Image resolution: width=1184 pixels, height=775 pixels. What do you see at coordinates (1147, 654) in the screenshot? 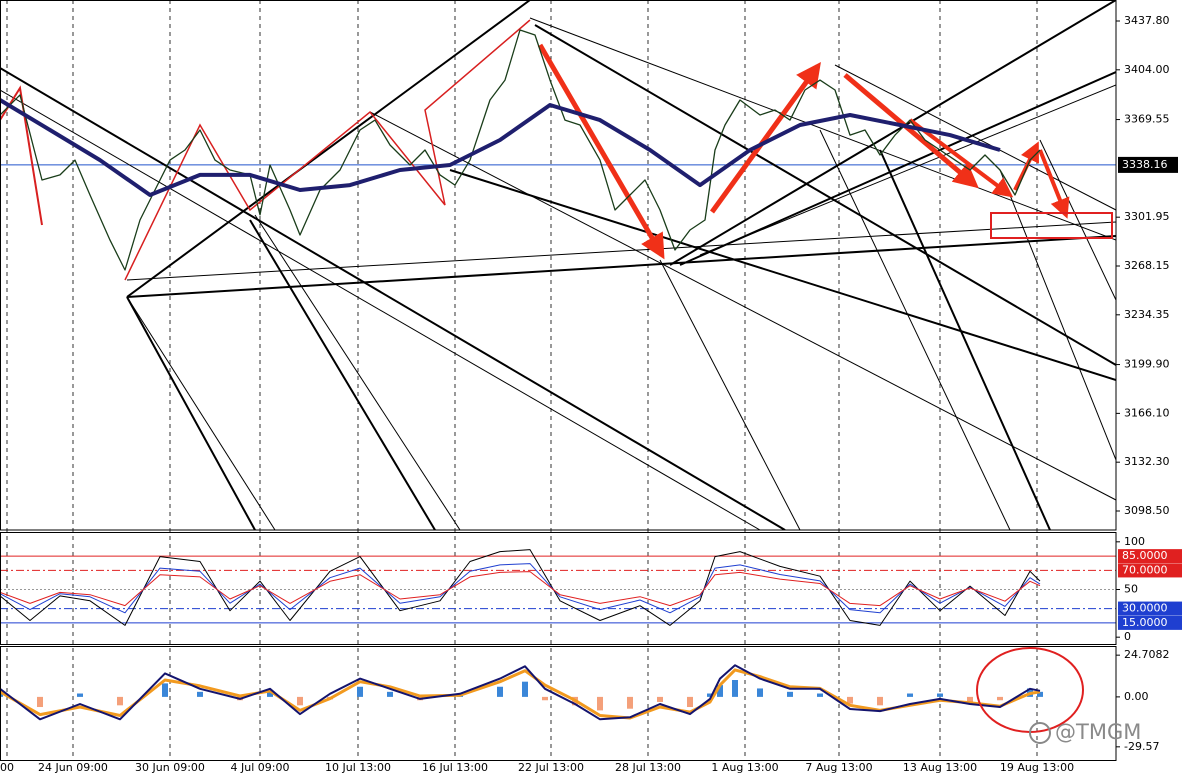
I see `y-tick-label: 24.7082` at bounding box center [1147, 654].